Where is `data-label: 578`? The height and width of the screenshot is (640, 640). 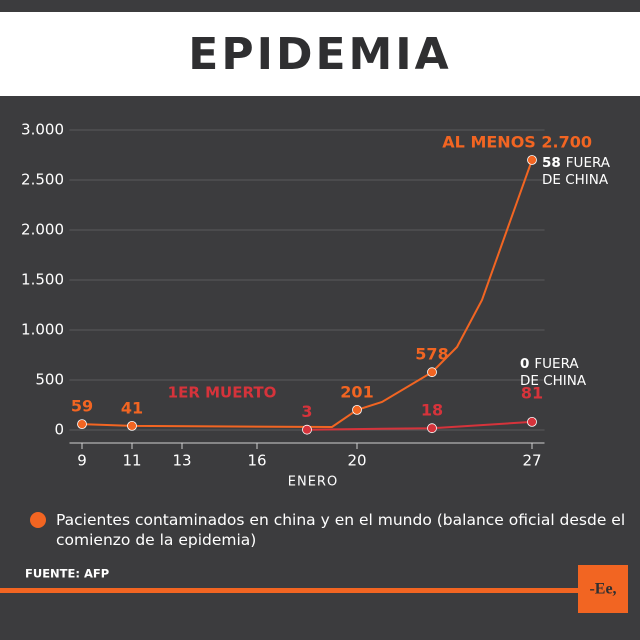 data-label: 578 is located at coordinates (431, 354).